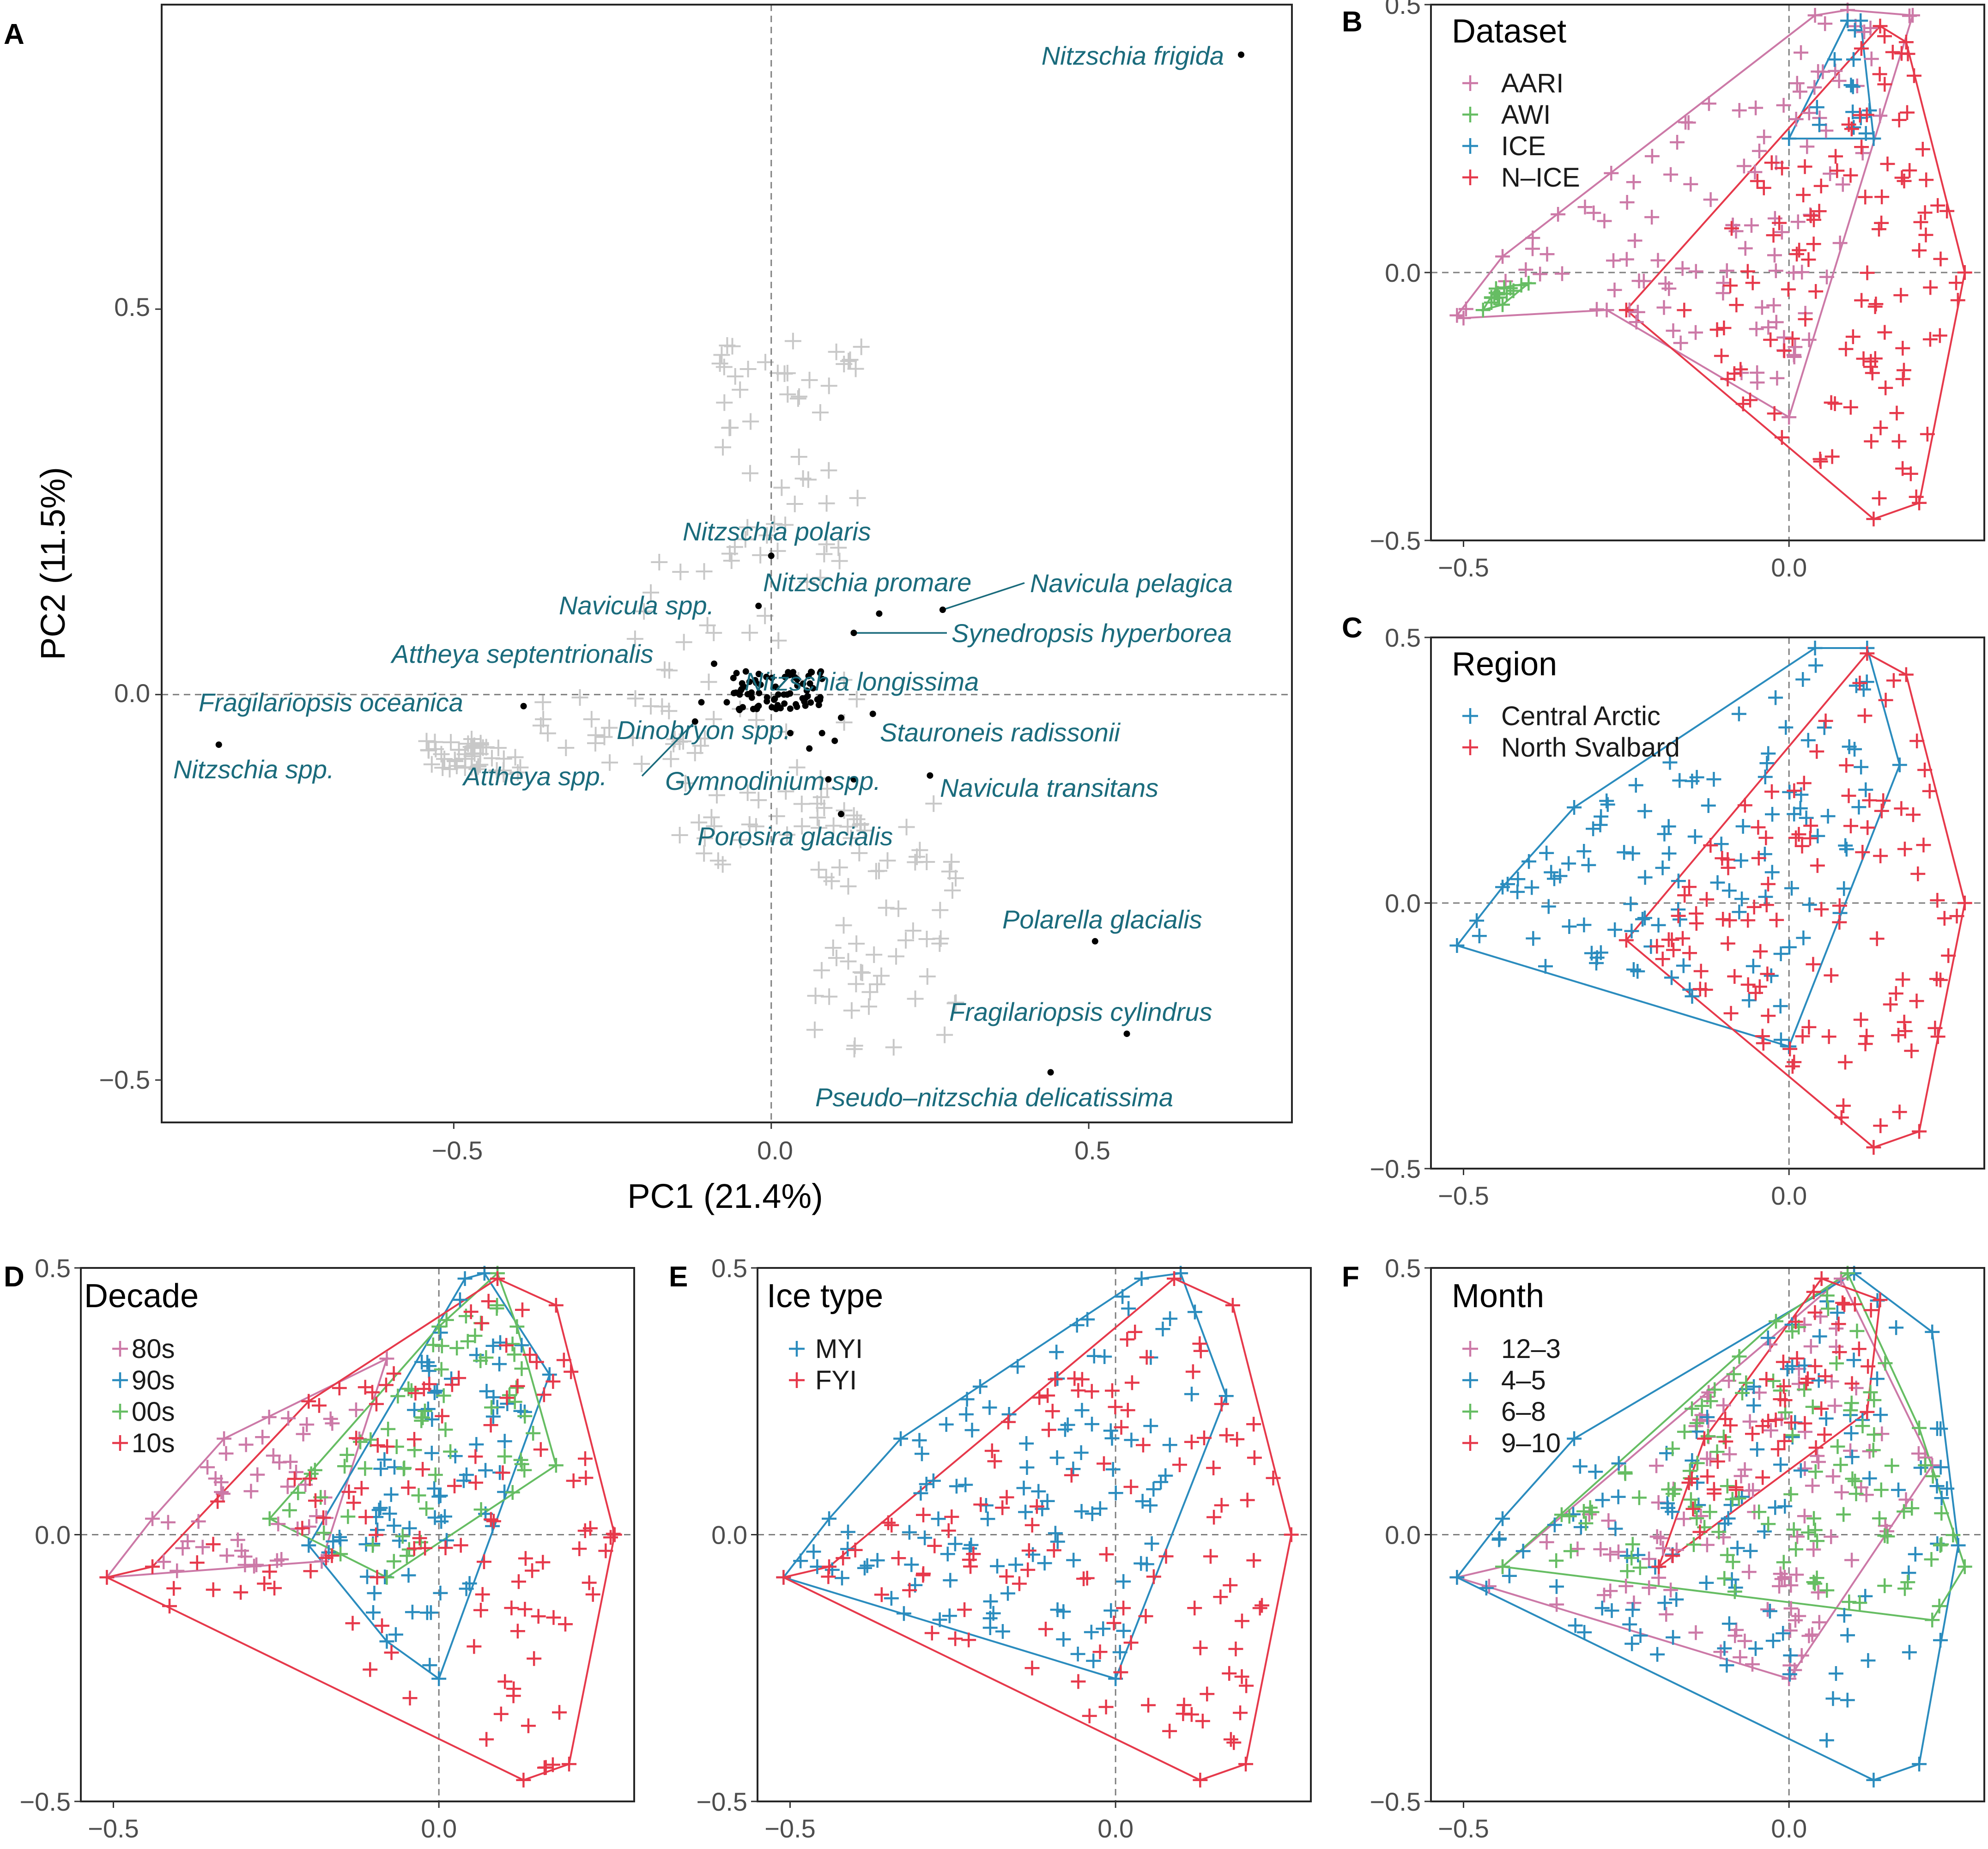  What do you see at coordinates (534, 776) in the screenshot?
I see `species-label: Attheya spp.` at bounding box center [534, 776].